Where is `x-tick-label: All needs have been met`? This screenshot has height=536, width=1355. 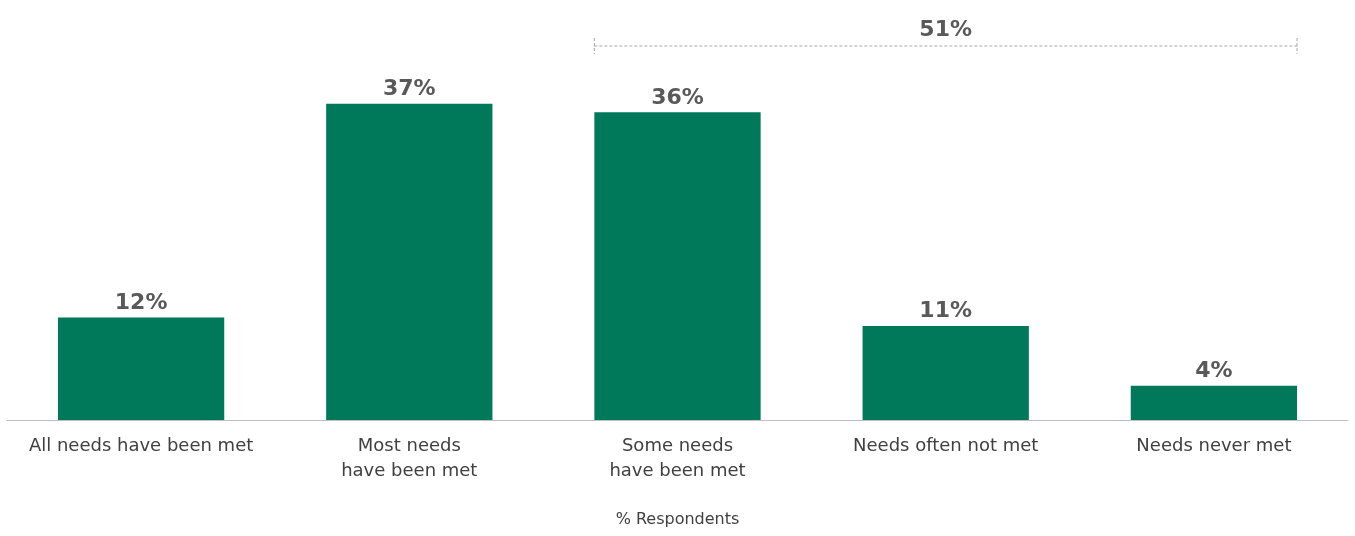 x-tick-label: All needs have been met is located at coordinates (141, 444).